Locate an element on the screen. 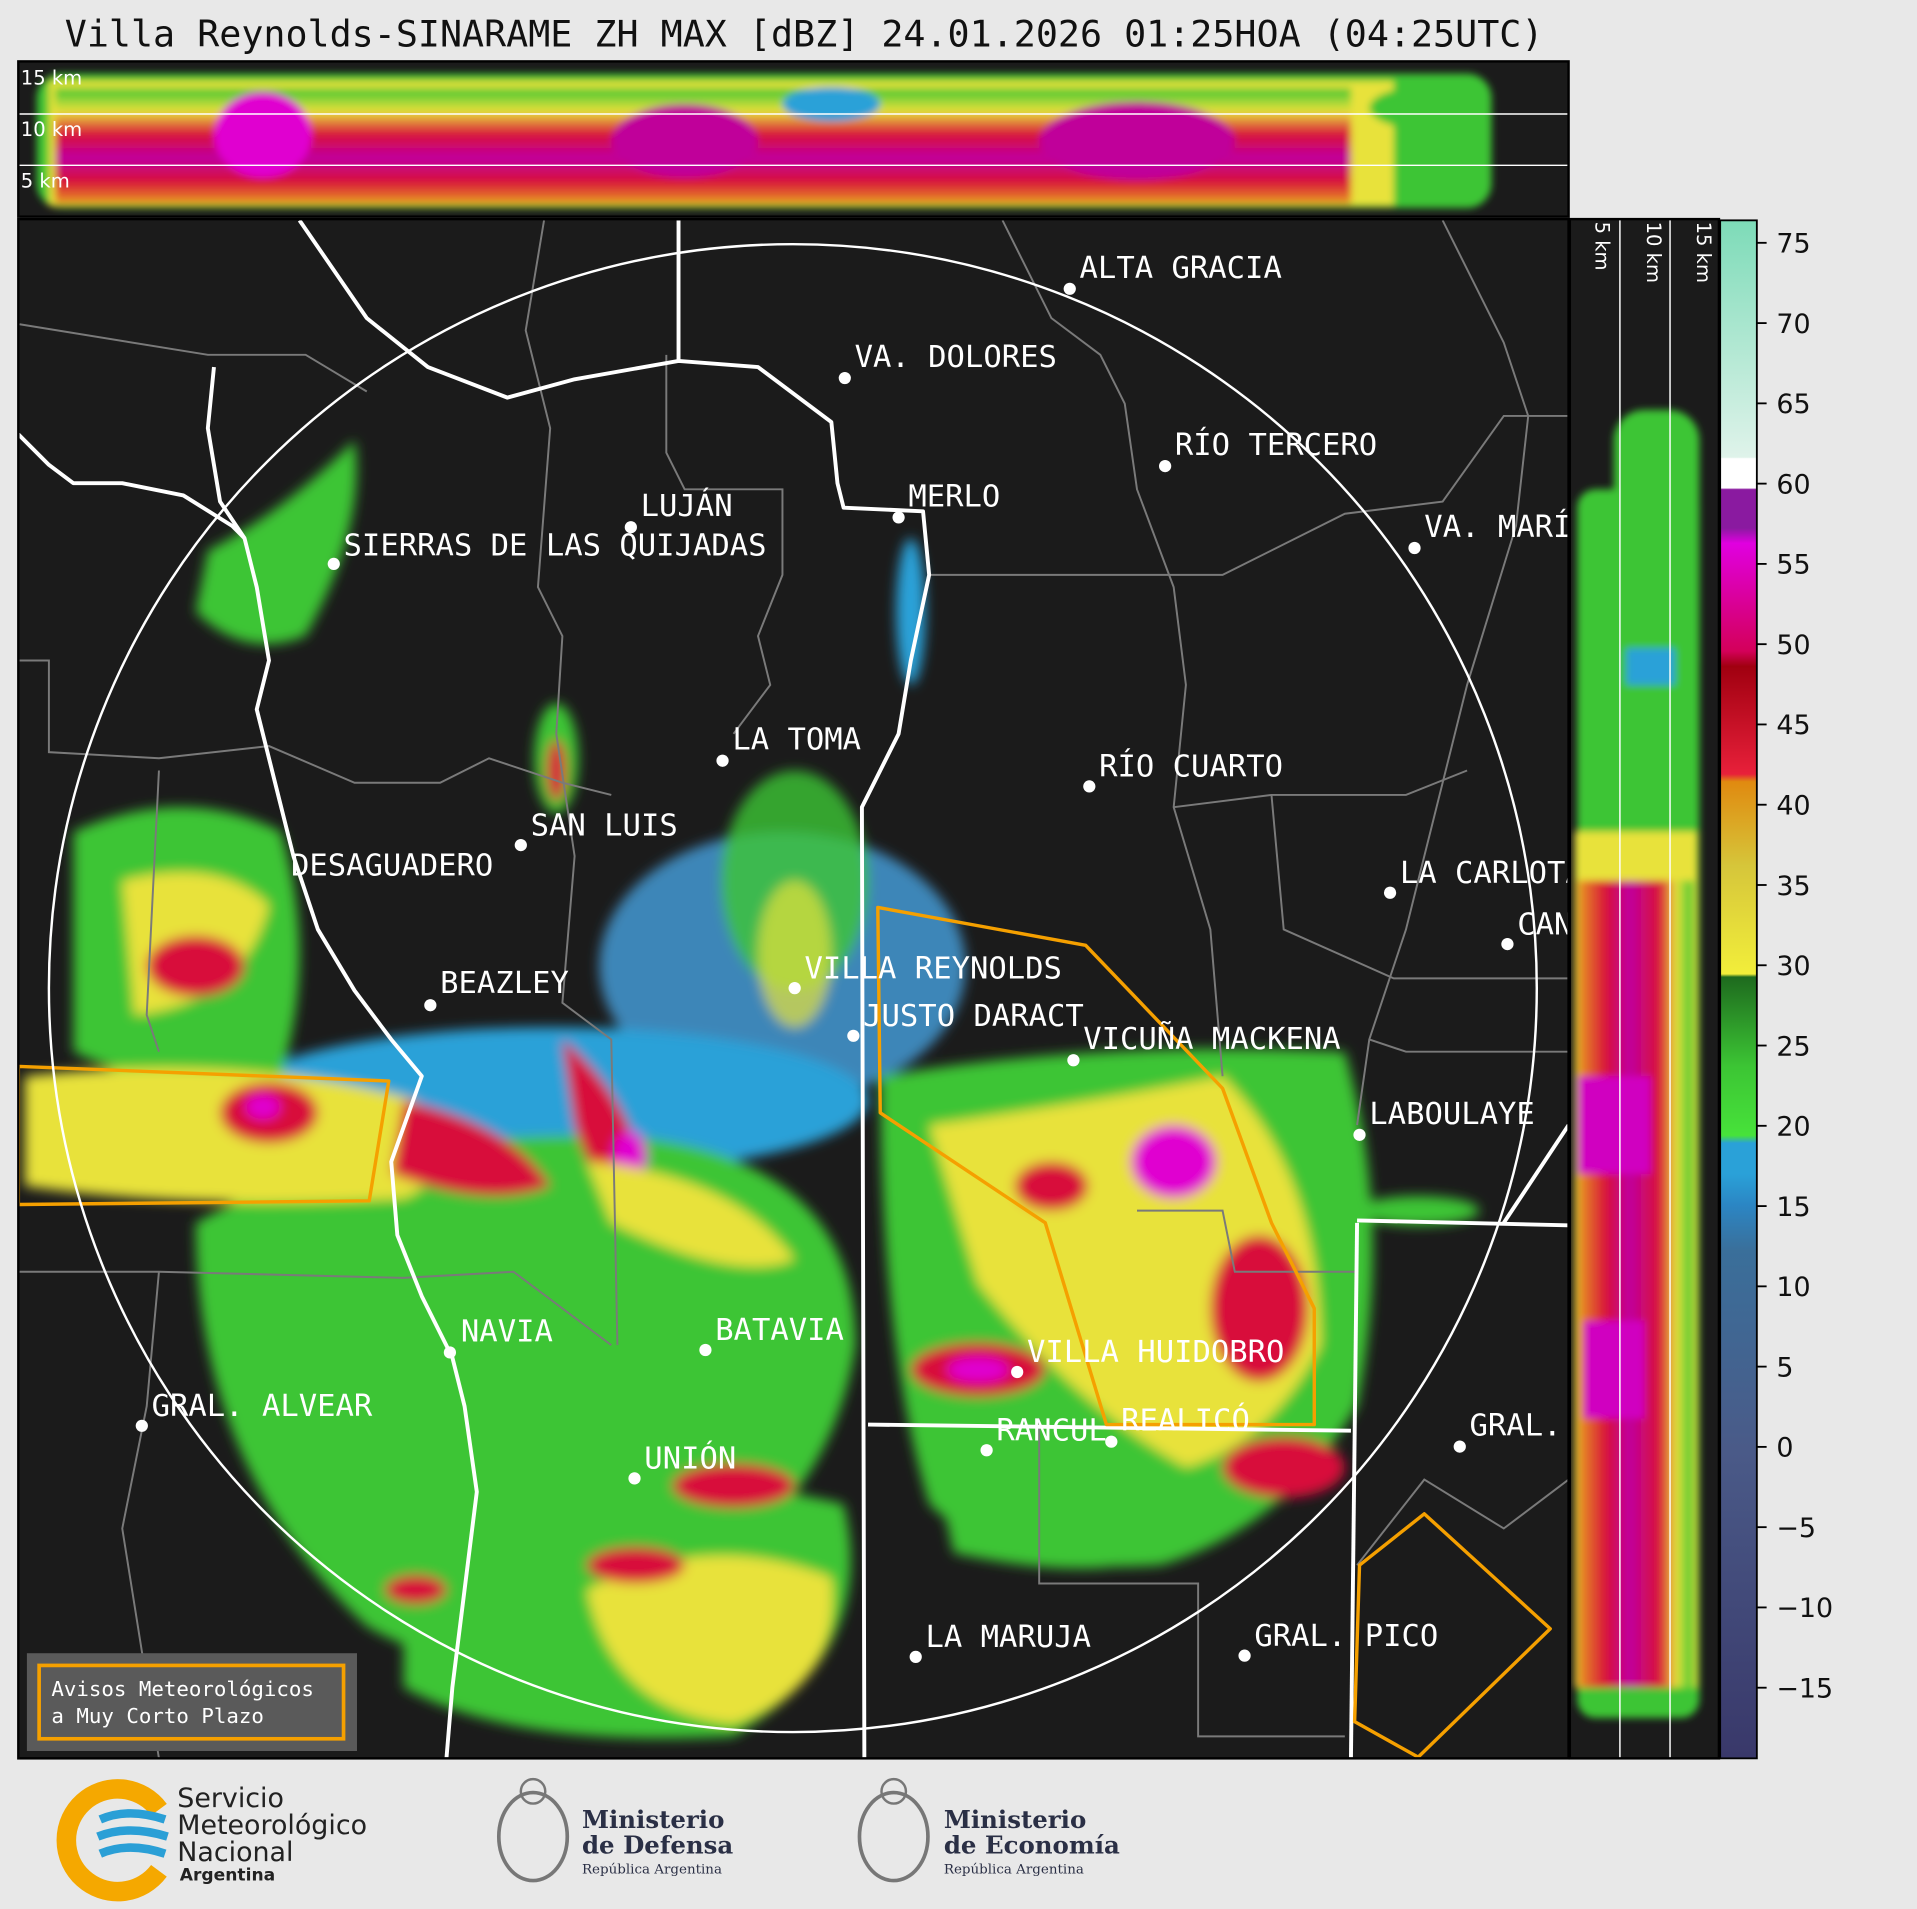 This screenshot has height=1909, width=1917. colorbar-tick-label: −10 is located at coordinates (1804, 1608).